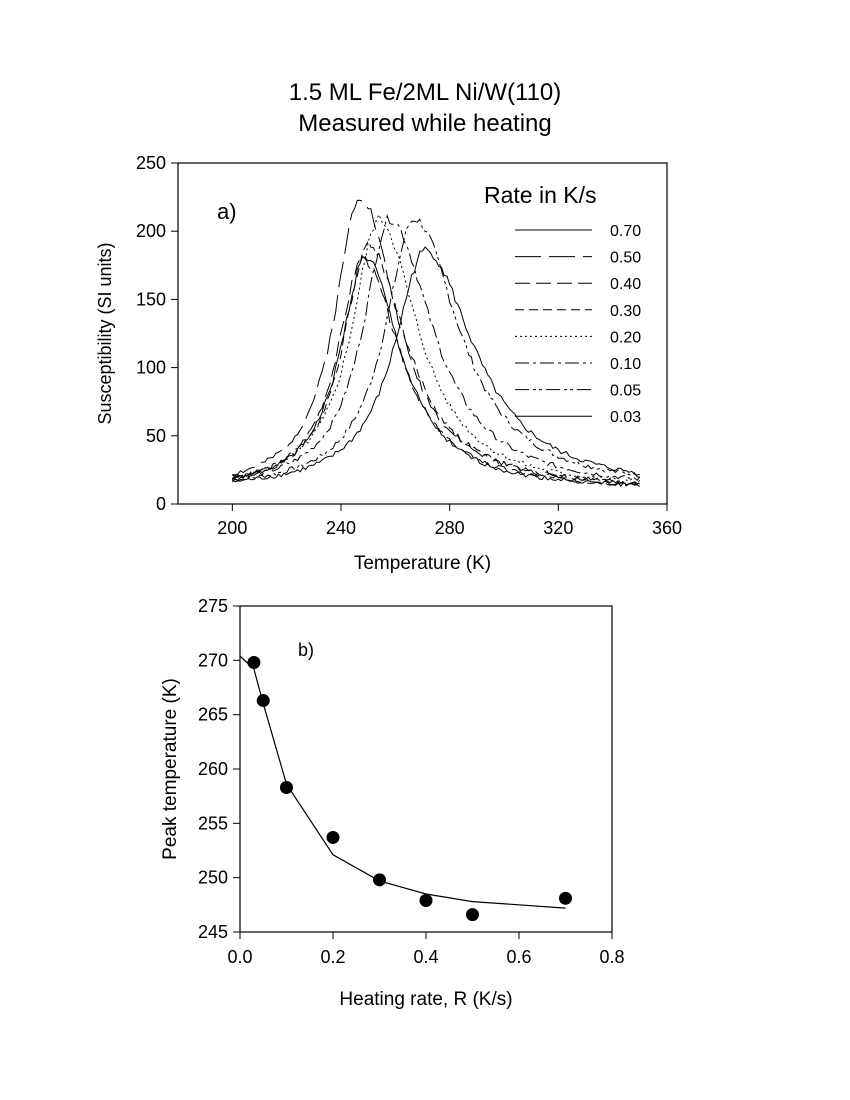 This screenshot has height=1100, width=850. I want to click on legend-title: Rate in K/s, so click(540, 195).